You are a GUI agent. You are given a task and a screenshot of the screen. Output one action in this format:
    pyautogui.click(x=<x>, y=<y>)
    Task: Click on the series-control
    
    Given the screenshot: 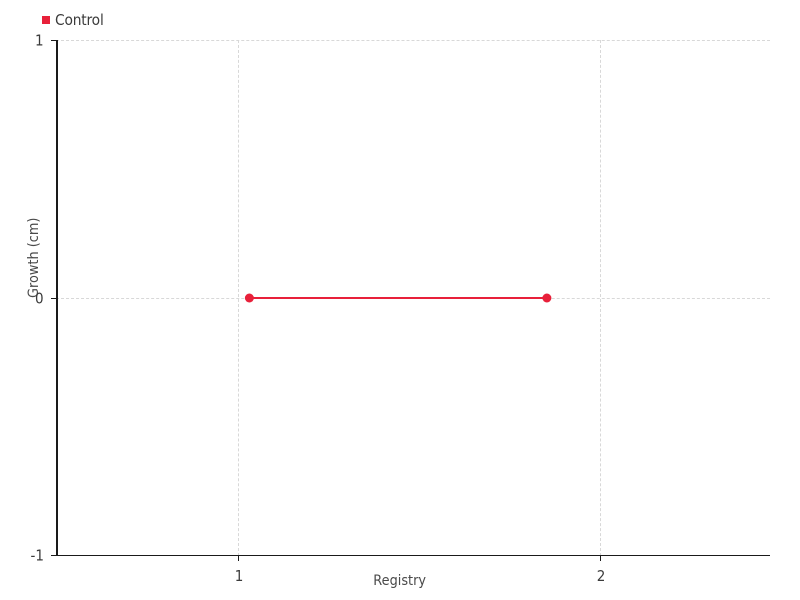 What is the action you would take?
    pyautogui.click(x=398, y=298)
    